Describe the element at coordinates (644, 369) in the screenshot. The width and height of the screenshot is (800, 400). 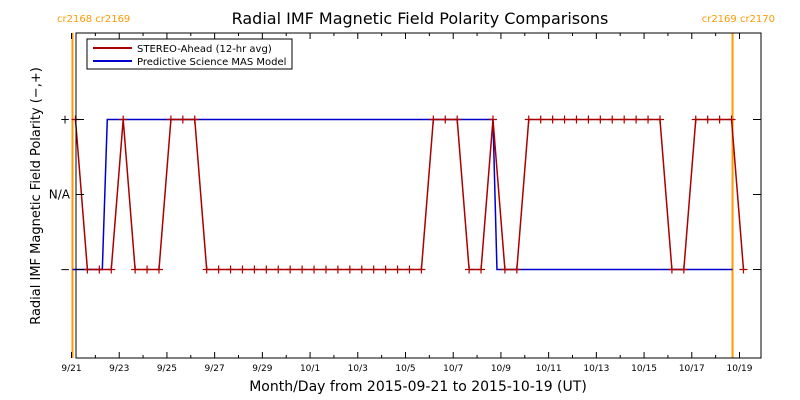
I see `x-tick-label: 10/15` at that location.